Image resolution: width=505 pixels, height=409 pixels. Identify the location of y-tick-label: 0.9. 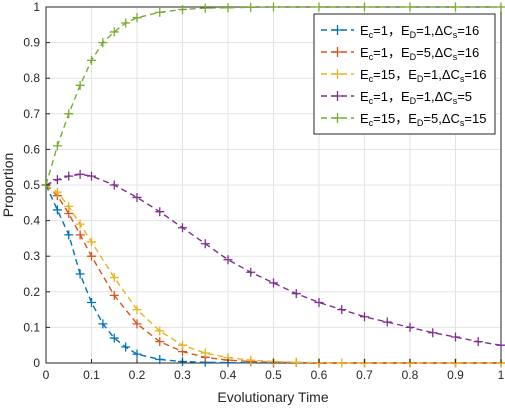
(31, 43).